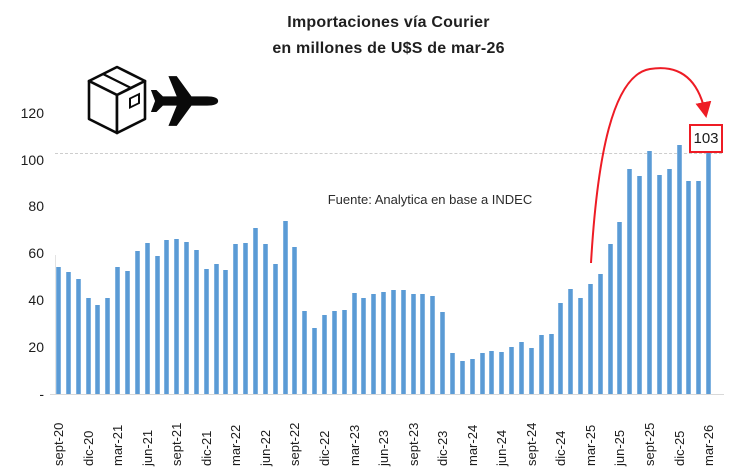  What do you see at coordinates (118, 445) in the screenshot?
I see `x-tick-mar-21: mar-21` at bounding box center [118, 445].